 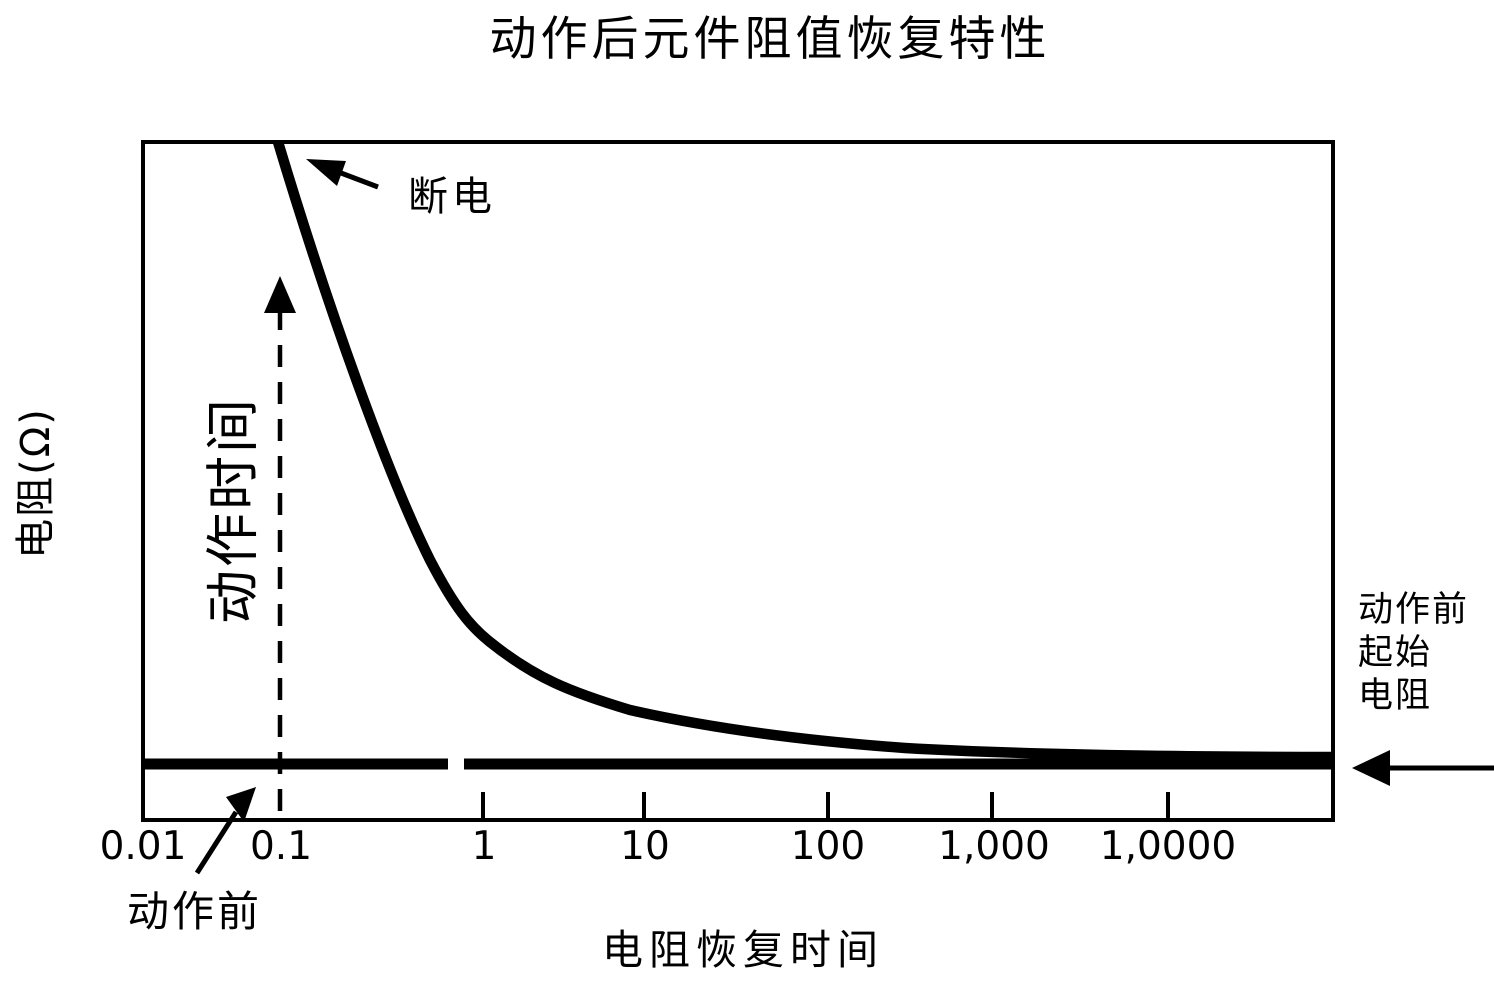 I want to click on pre-action-annotation: 动作前, so click(x=195, y=911).